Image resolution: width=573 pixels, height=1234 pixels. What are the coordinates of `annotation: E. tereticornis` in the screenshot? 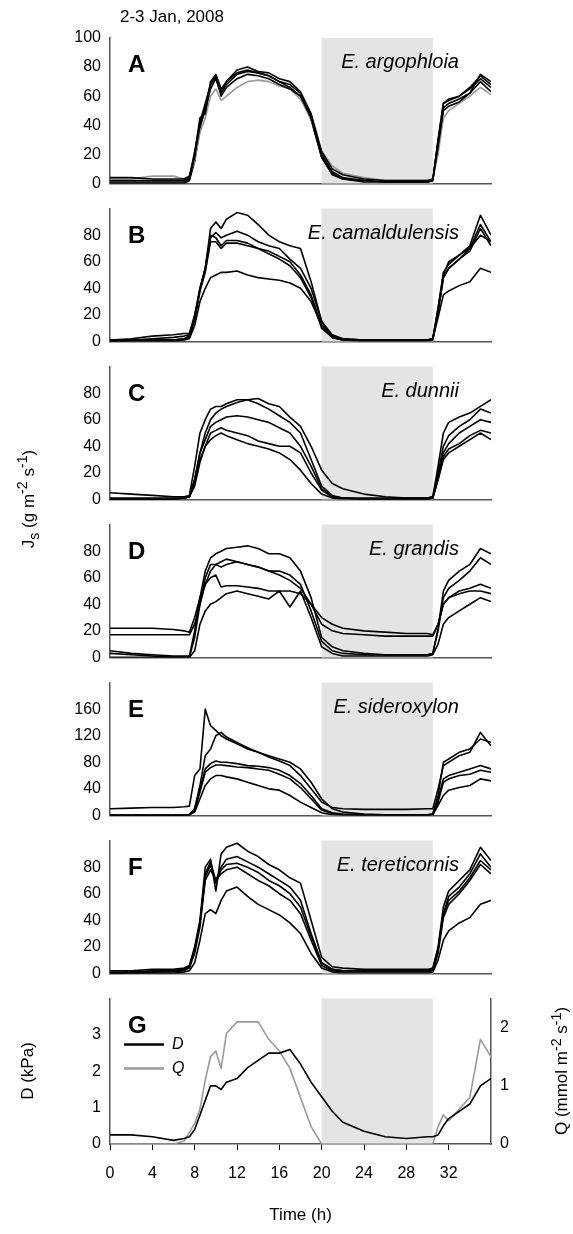 It's located at (397, 863).